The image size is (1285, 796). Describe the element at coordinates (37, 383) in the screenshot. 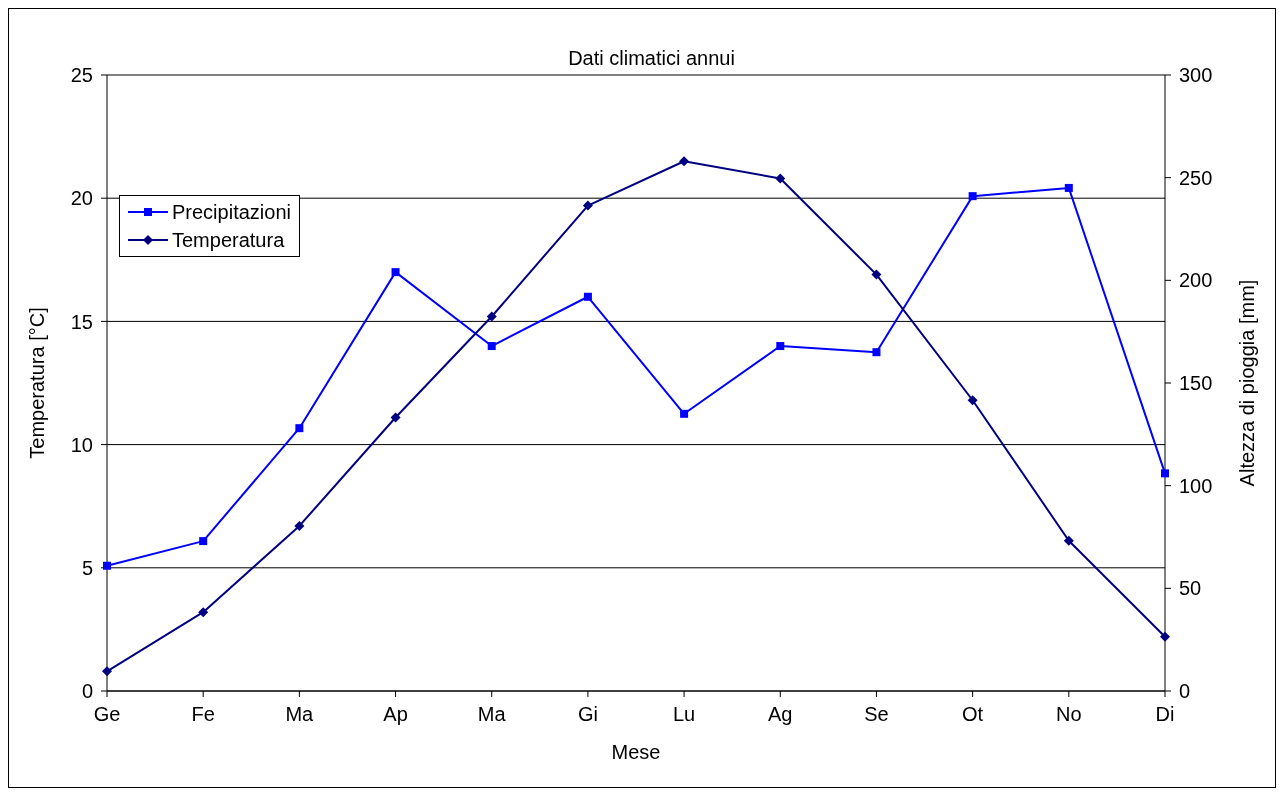

I see `y-axis-title: Temperatura [°C]` at that location.